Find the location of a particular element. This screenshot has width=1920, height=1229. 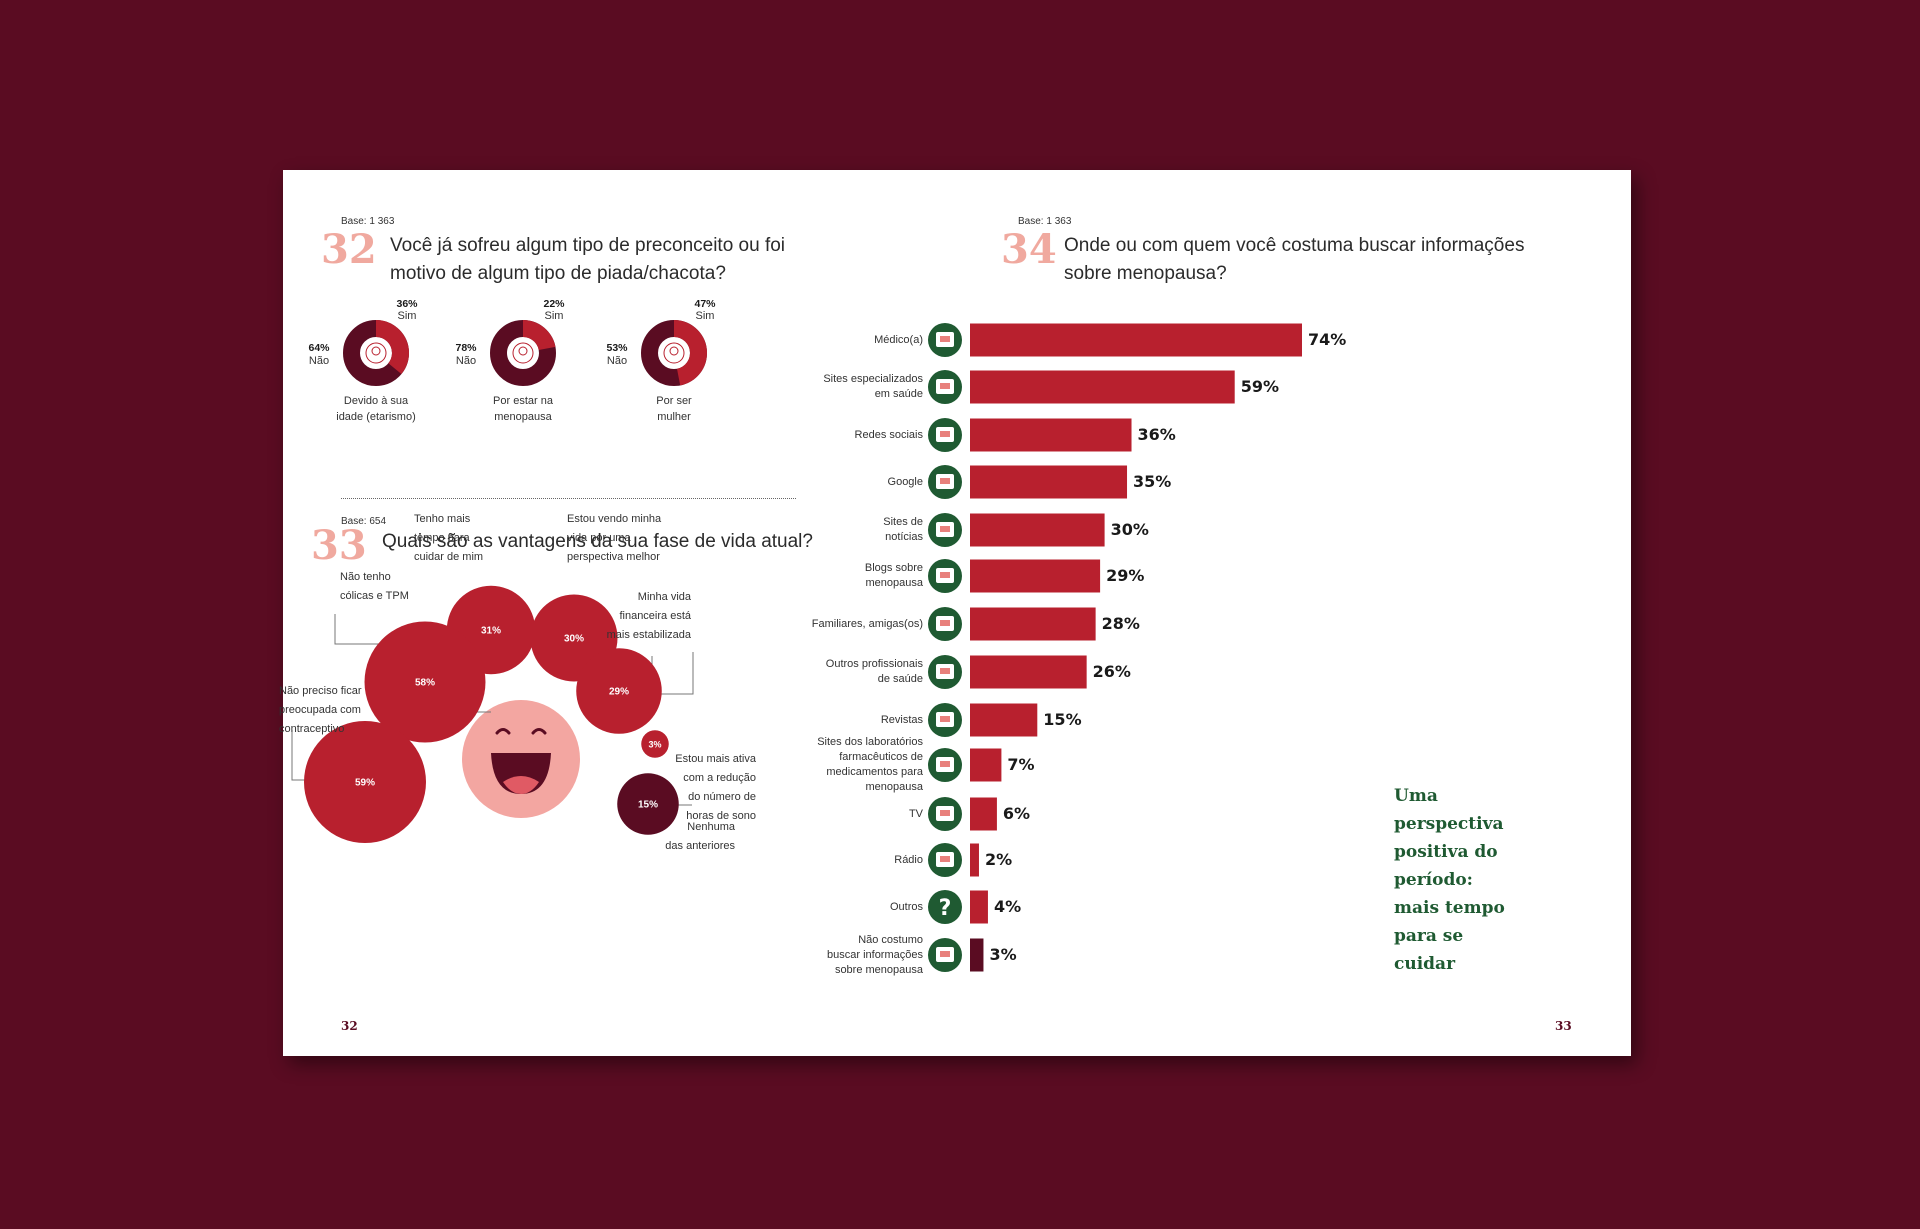

bubble-label-line: cuidar de mim is located at coordinates (449, 557).